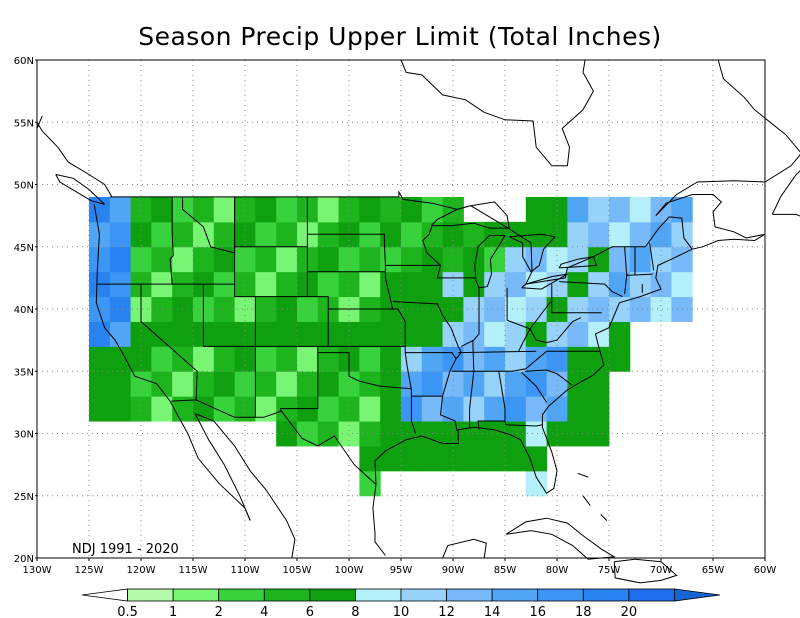  What do you see at coordinates (193, 570) in the screenshot?
I see `longitude-label: 115W` at bounding box center [193, 570].